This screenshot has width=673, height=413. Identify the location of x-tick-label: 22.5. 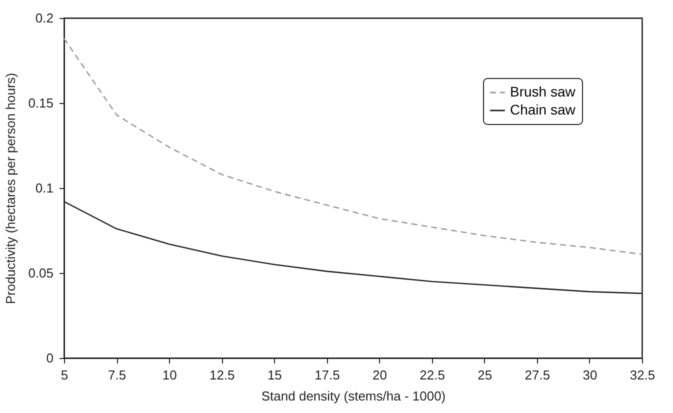
(432, 375).